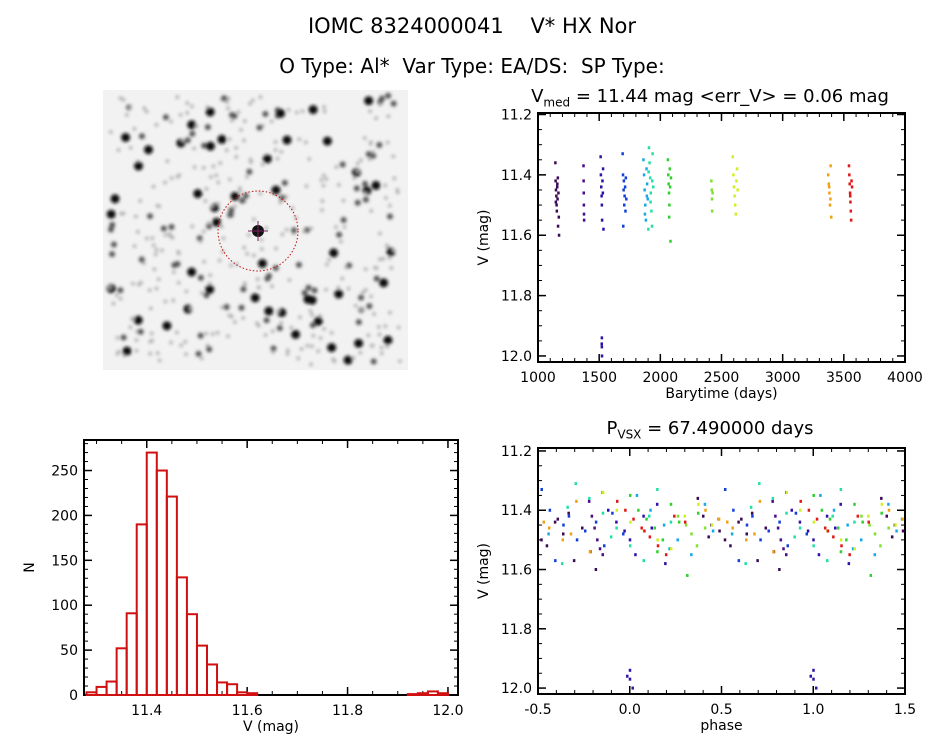 This screenshot has height=747, width=944. What do you see at coordinates (447, 711) in the screenshot?
I see `x-tick-label: 12.0` at bounding box center [447, 711].